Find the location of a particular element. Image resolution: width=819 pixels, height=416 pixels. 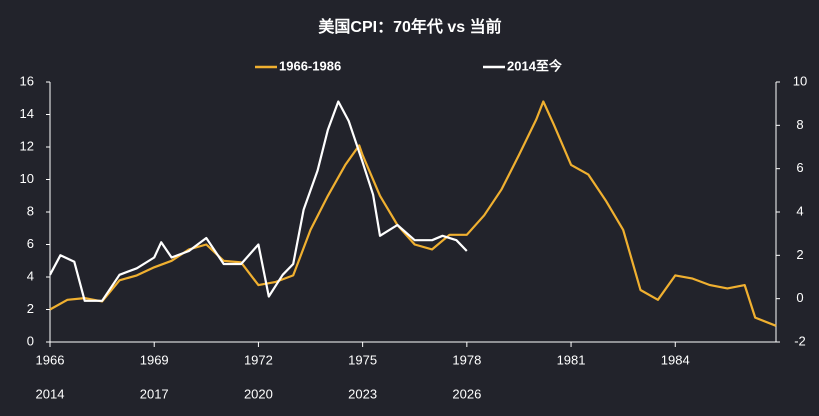

x2-tick-label: 2023 is located at coordinates (362, 393).